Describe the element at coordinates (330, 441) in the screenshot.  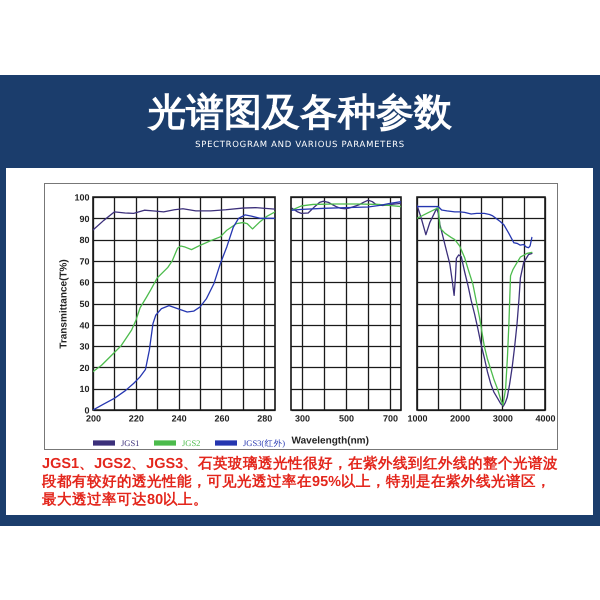
I see `x-axis-title: Wavelength(nm)` at that location.